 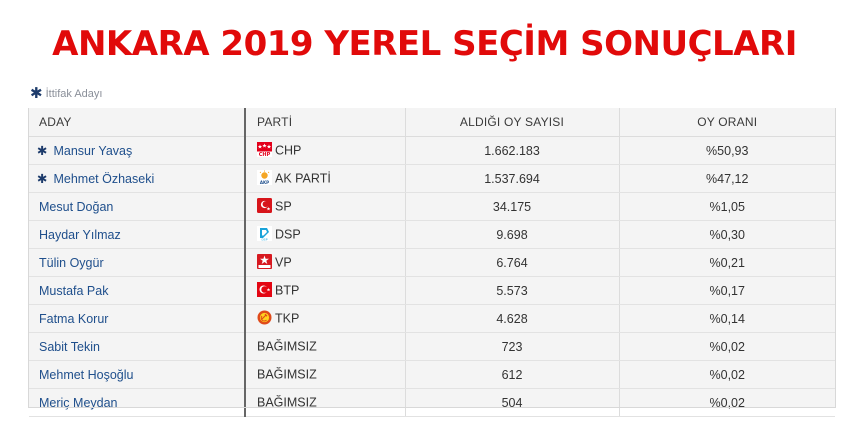 What do you see at coordinates (324, 290) in the screenshot?
I see `party-cell: BTP` at bounding box center [324, 290].